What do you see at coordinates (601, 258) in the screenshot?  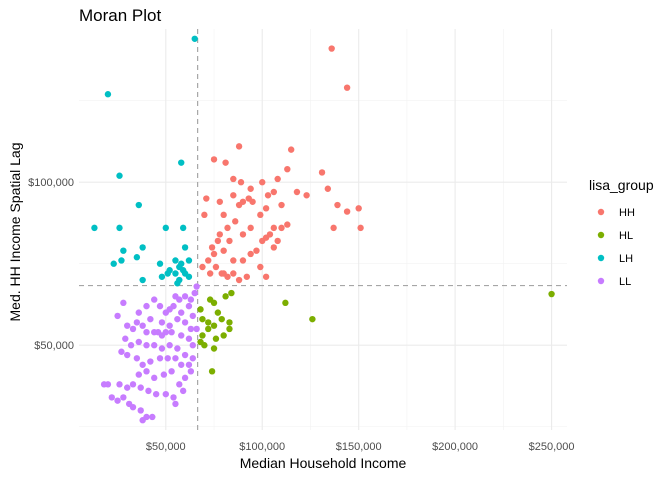 I see `legend-key-lh` at bounding box center [601, 258].